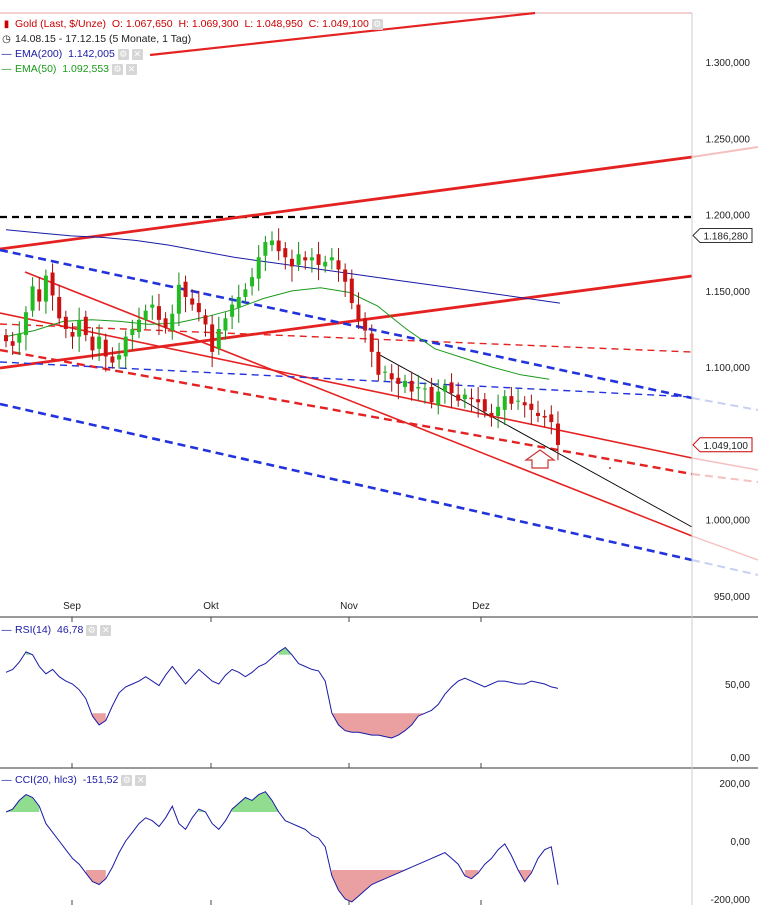  What do you see at coordinates (282, 692) in the screenshot?
I see `rsi-line` at bounding box center [282, 692].